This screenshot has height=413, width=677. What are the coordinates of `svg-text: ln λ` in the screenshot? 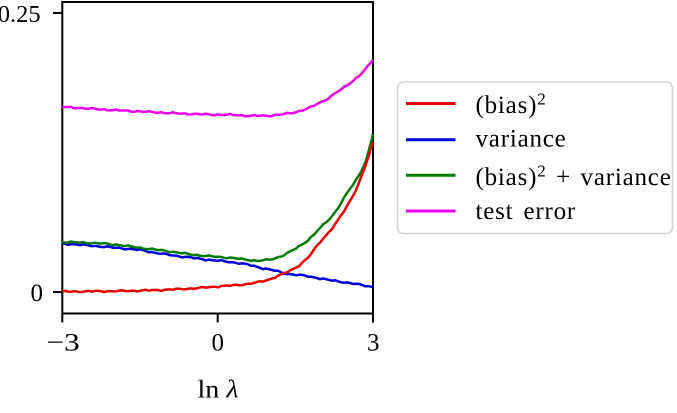 It's located at (218, 390).